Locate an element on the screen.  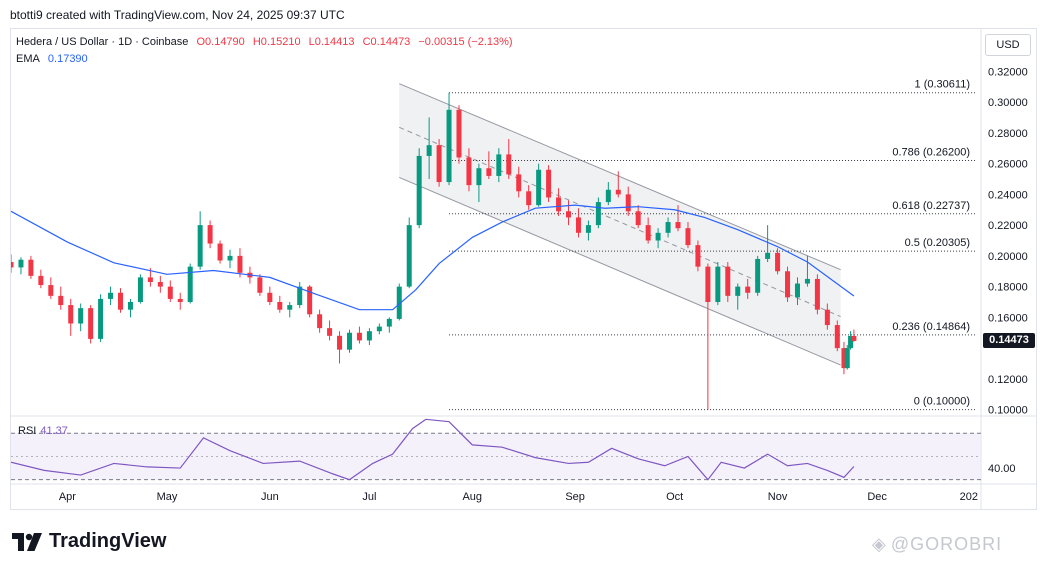
rsi-axis-label: 40.00 is located at coordinates (1002, 469).